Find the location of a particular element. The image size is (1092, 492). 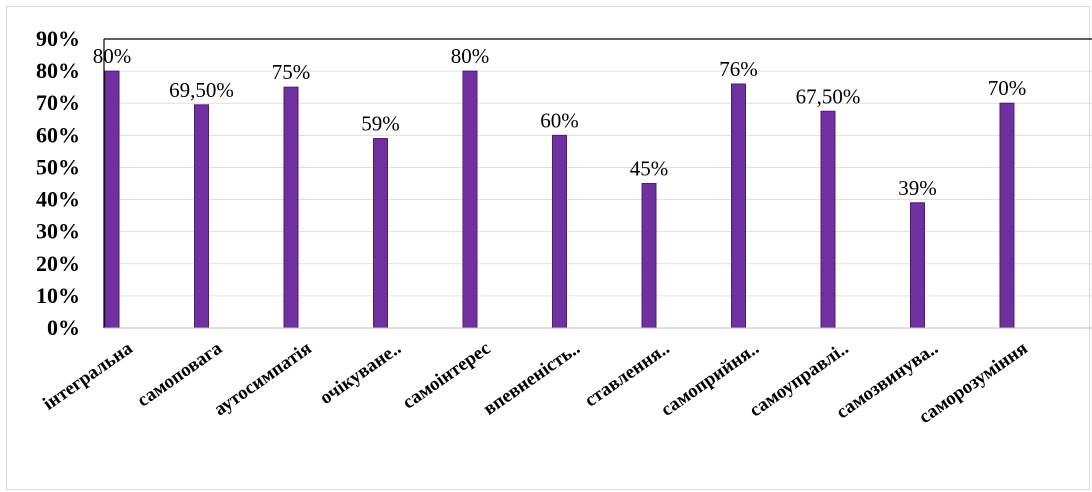

y-tick-label: 90% is located at coordinates (58, 38).